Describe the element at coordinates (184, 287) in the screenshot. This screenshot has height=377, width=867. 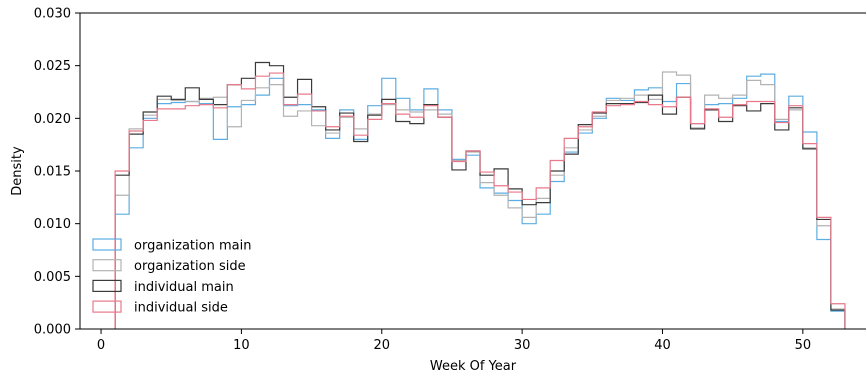
I see `legend-label: individual main` at that location.